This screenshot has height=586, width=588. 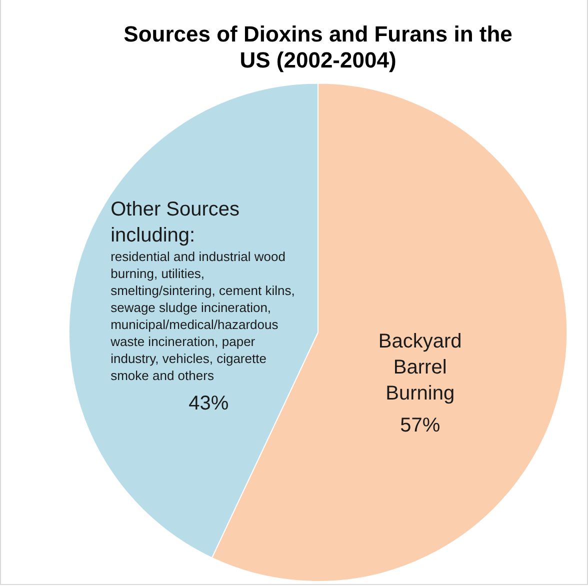 I want to click on slice-label: Backyard Barrel Burning, so click(x=420, y=367).